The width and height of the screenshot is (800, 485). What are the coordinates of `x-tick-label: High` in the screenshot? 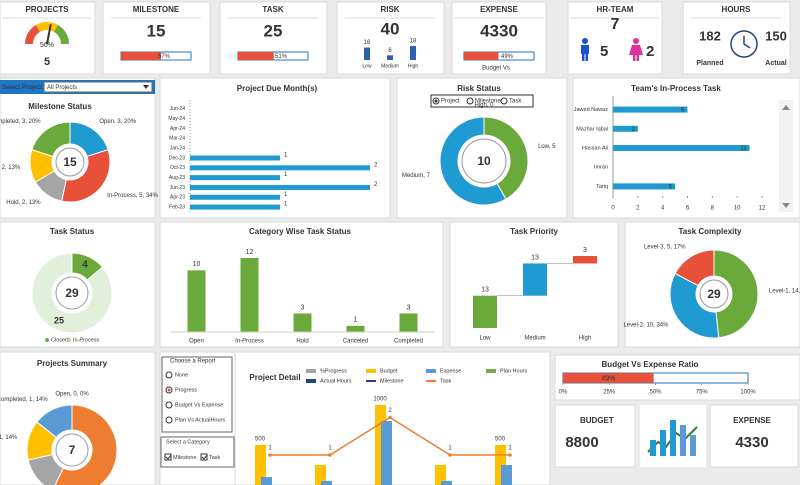 It's located at (585, 339).